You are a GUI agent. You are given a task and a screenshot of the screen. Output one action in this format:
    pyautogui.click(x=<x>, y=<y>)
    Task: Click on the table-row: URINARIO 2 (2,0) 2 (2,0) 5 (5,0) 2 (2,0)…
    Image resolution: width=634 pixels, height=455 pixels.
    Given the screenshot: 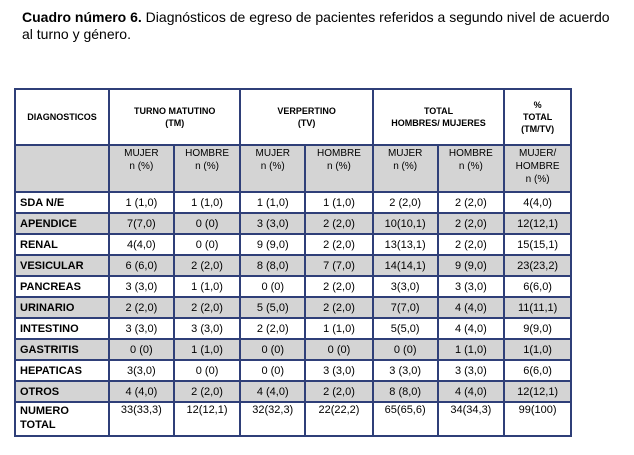 What is the action you would take?
    pyautogui.click(x=293, y=307)
    